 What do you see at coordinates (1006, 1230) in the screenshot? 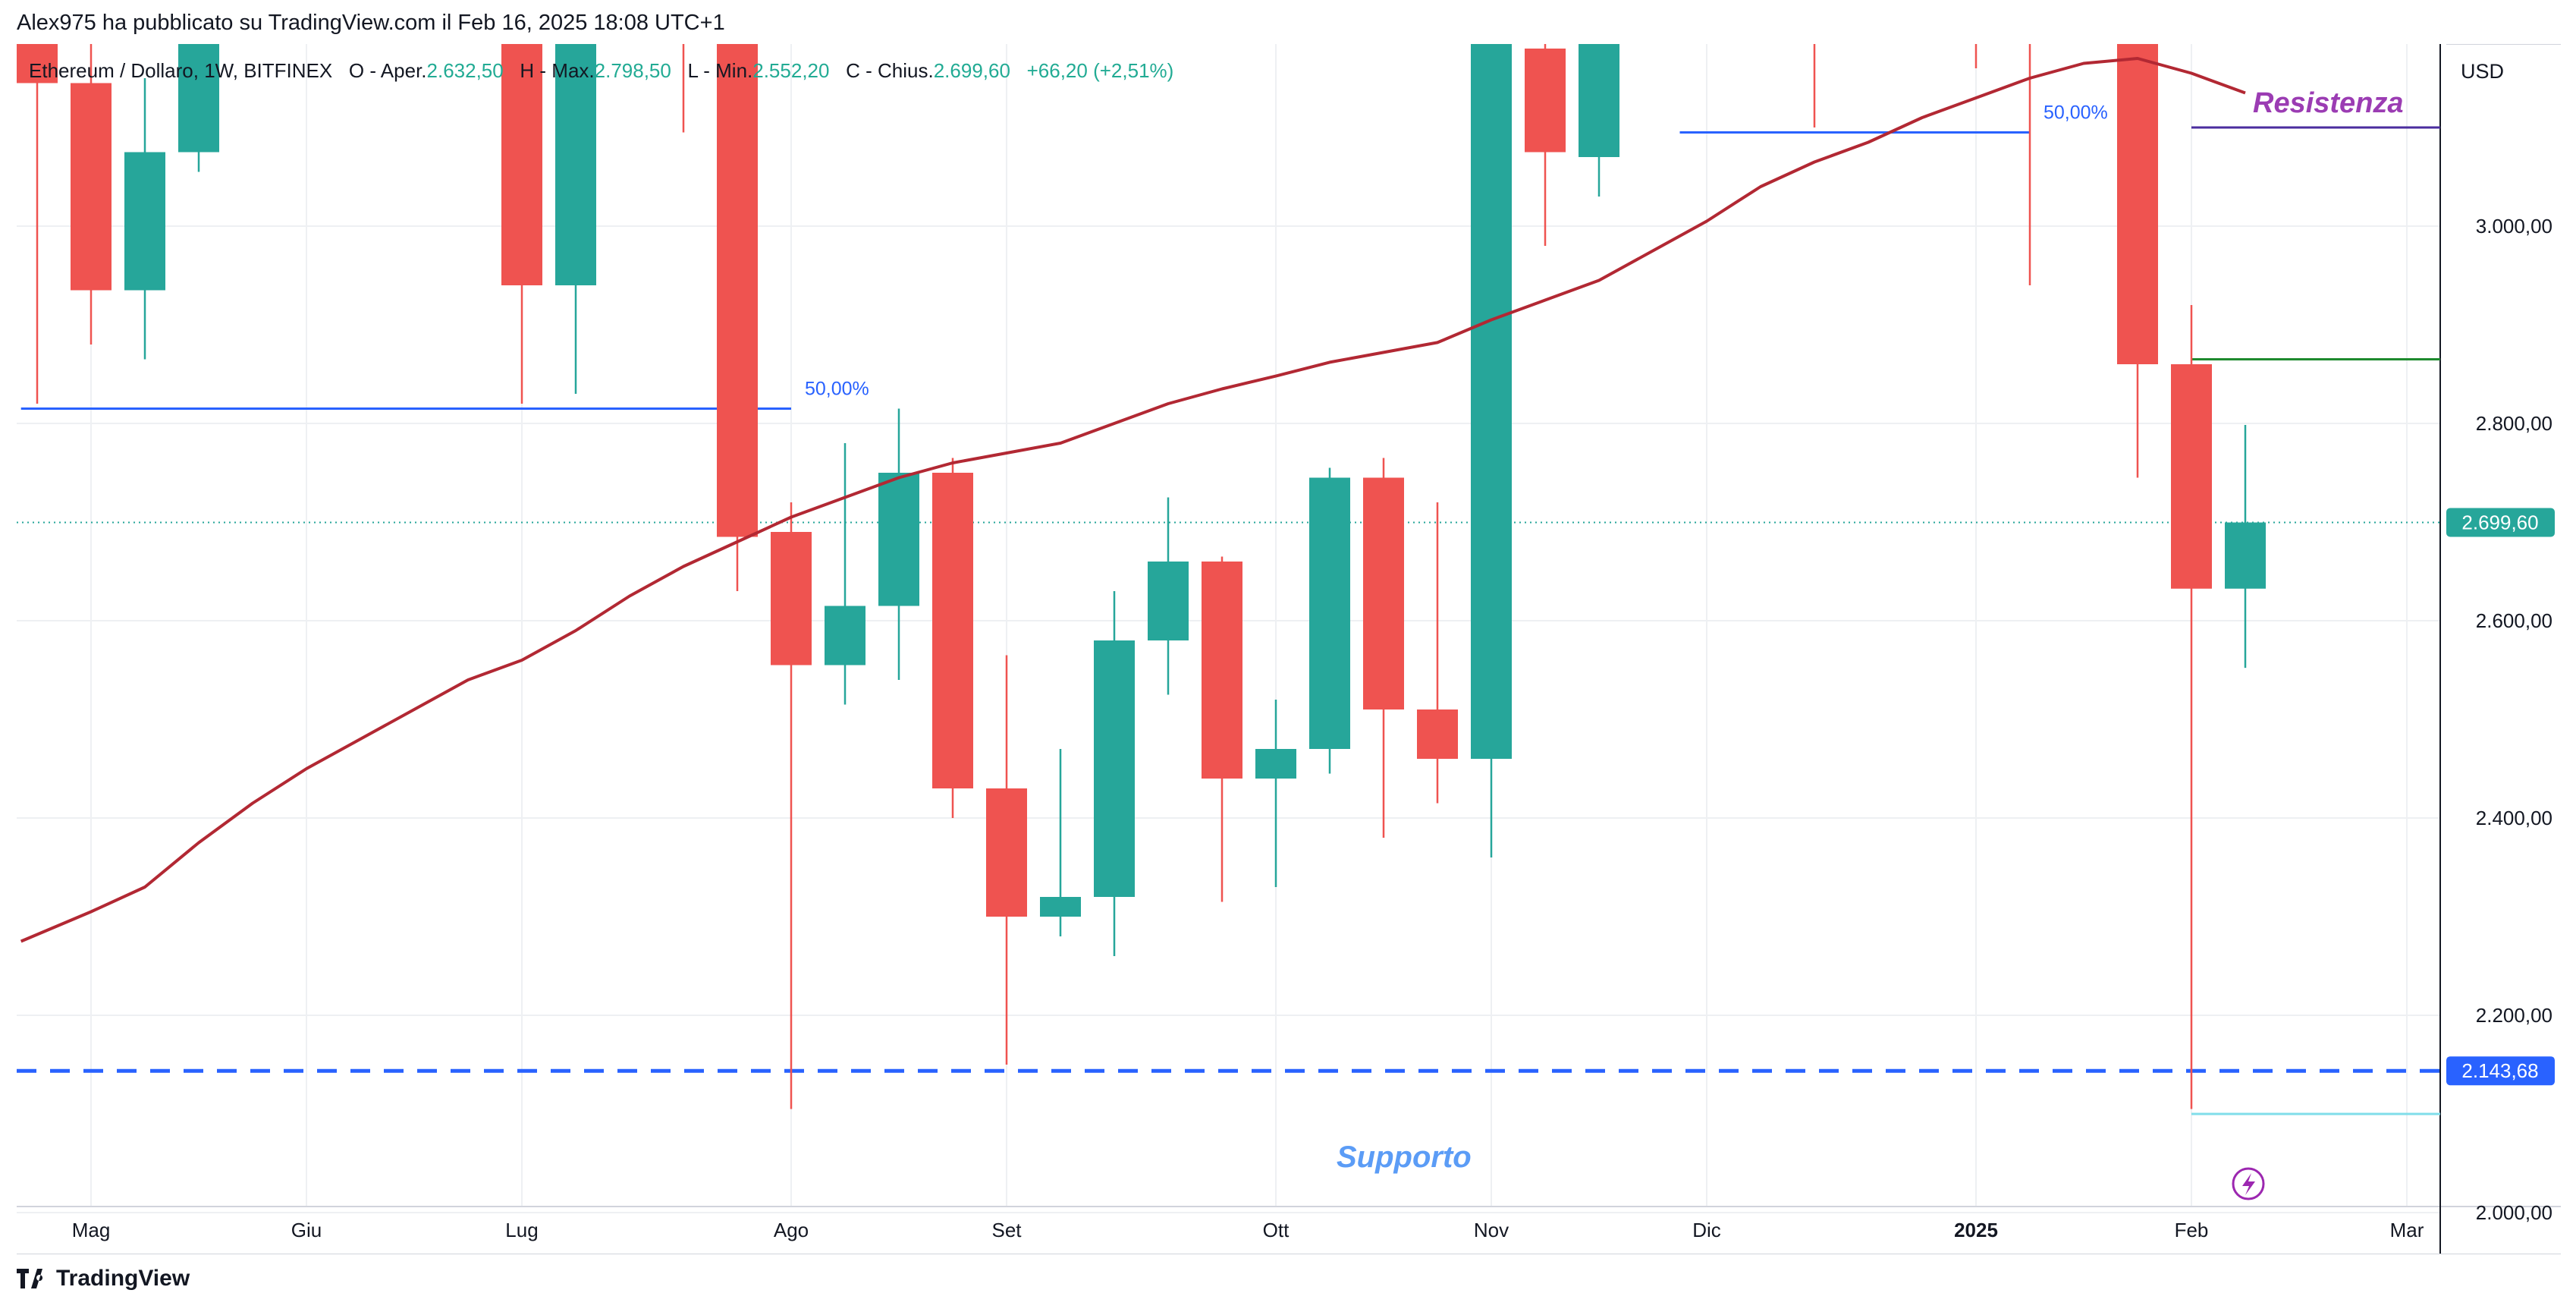
I see `time-tick-label: Set` at bounding box center [1006, 1230].